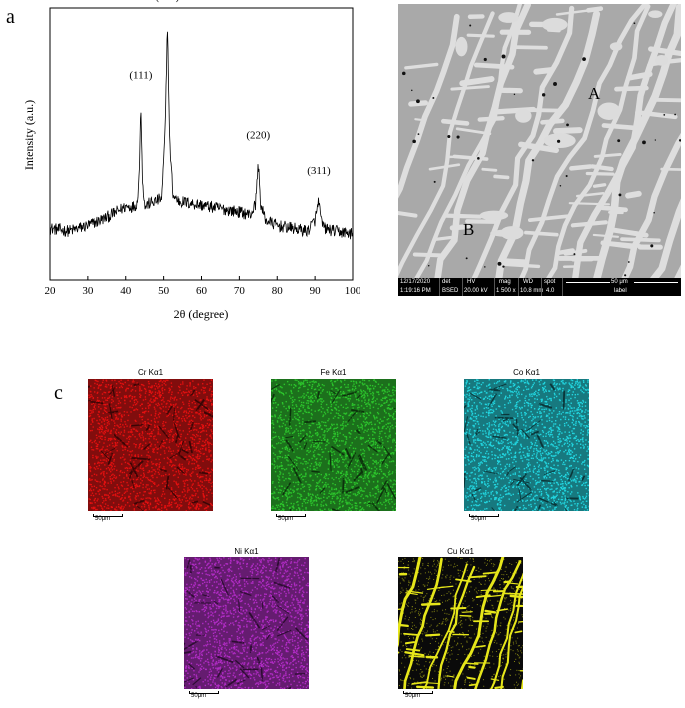  I want to click on sem-branch, so click(607, 155).